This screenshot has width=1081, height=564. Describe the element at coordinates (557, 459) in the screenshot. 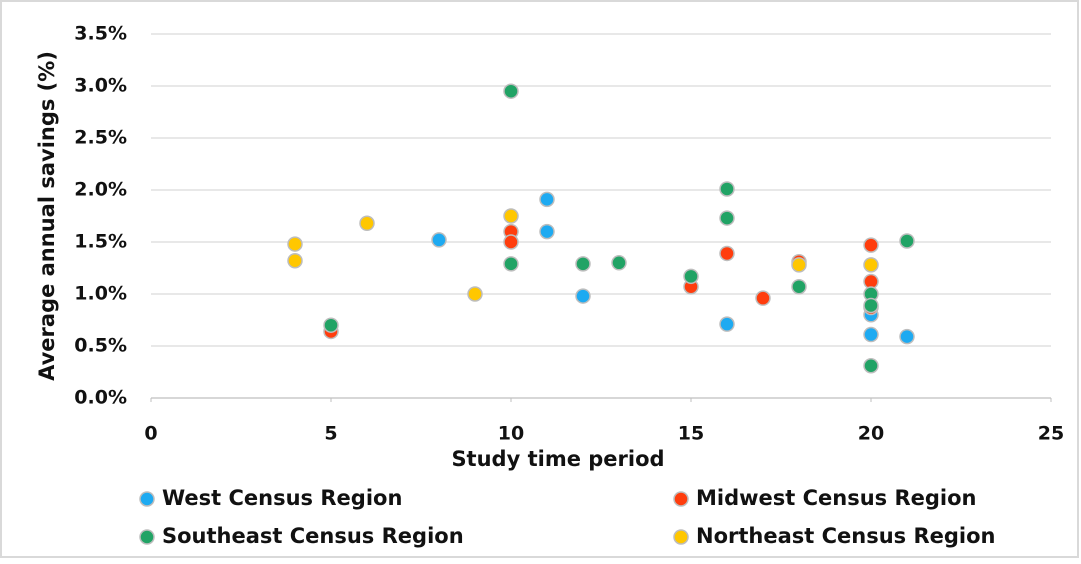

I see `x-axis-label: Study time period` at that location.